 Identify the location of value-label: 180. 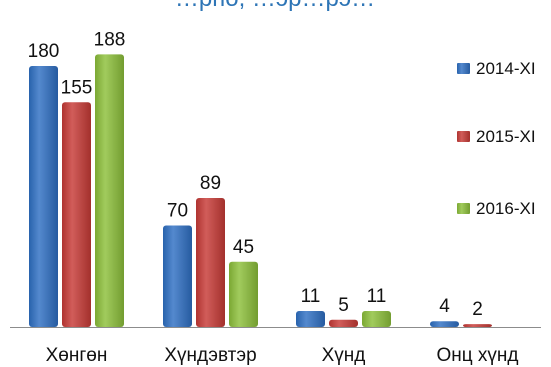
(44, 51).